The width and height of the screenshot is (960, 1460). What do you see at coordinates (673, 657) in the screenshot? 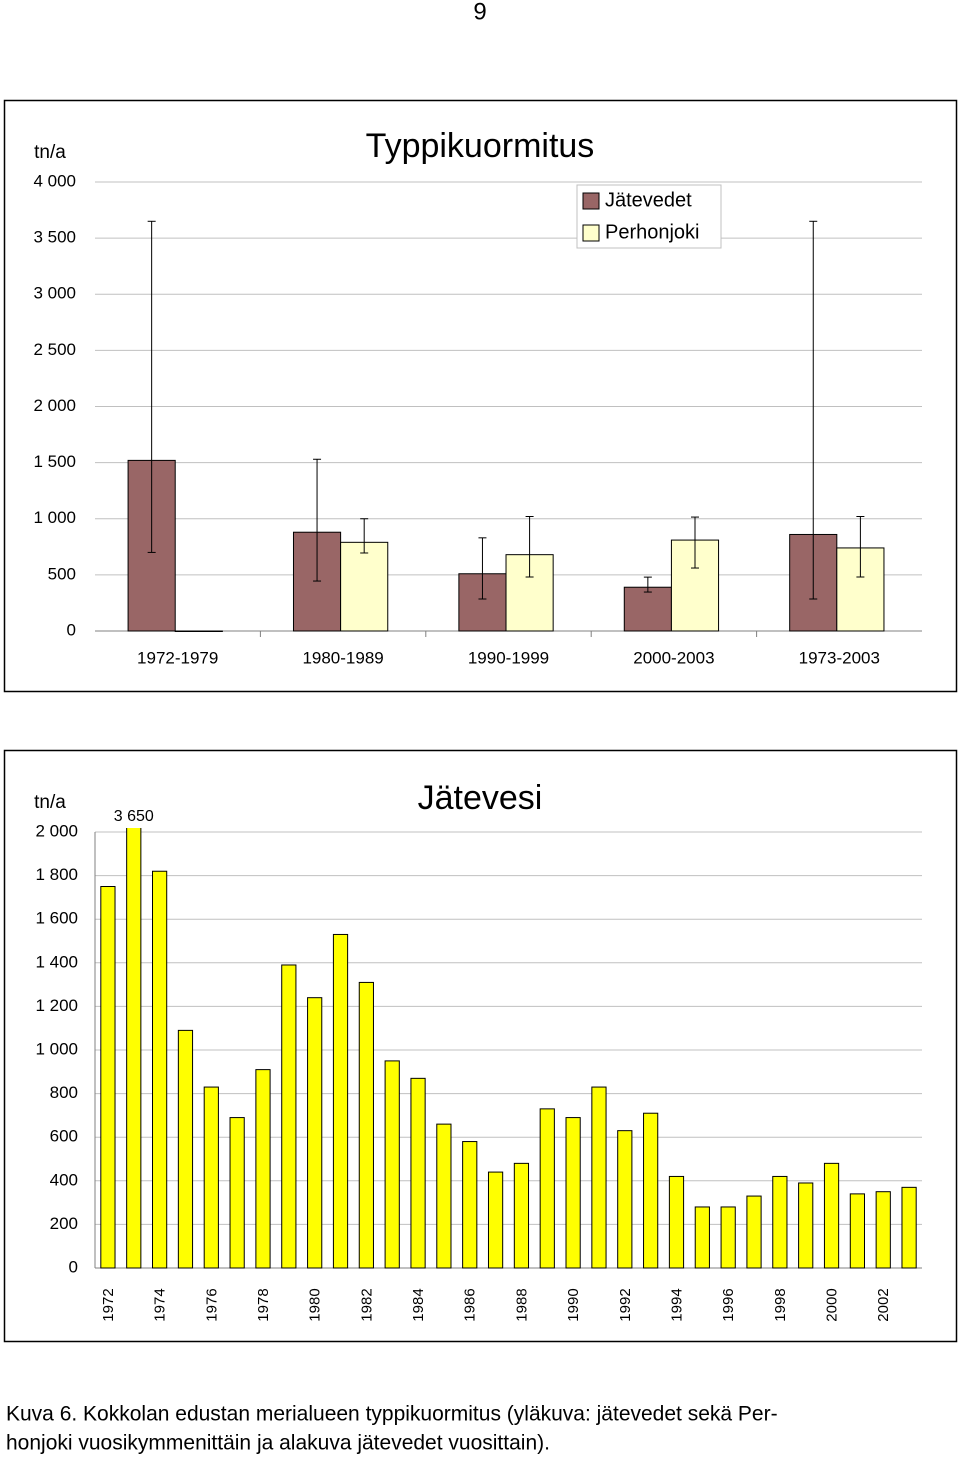
I see `x-tick-label: 2000-2003` at bounding box center [673, 657].